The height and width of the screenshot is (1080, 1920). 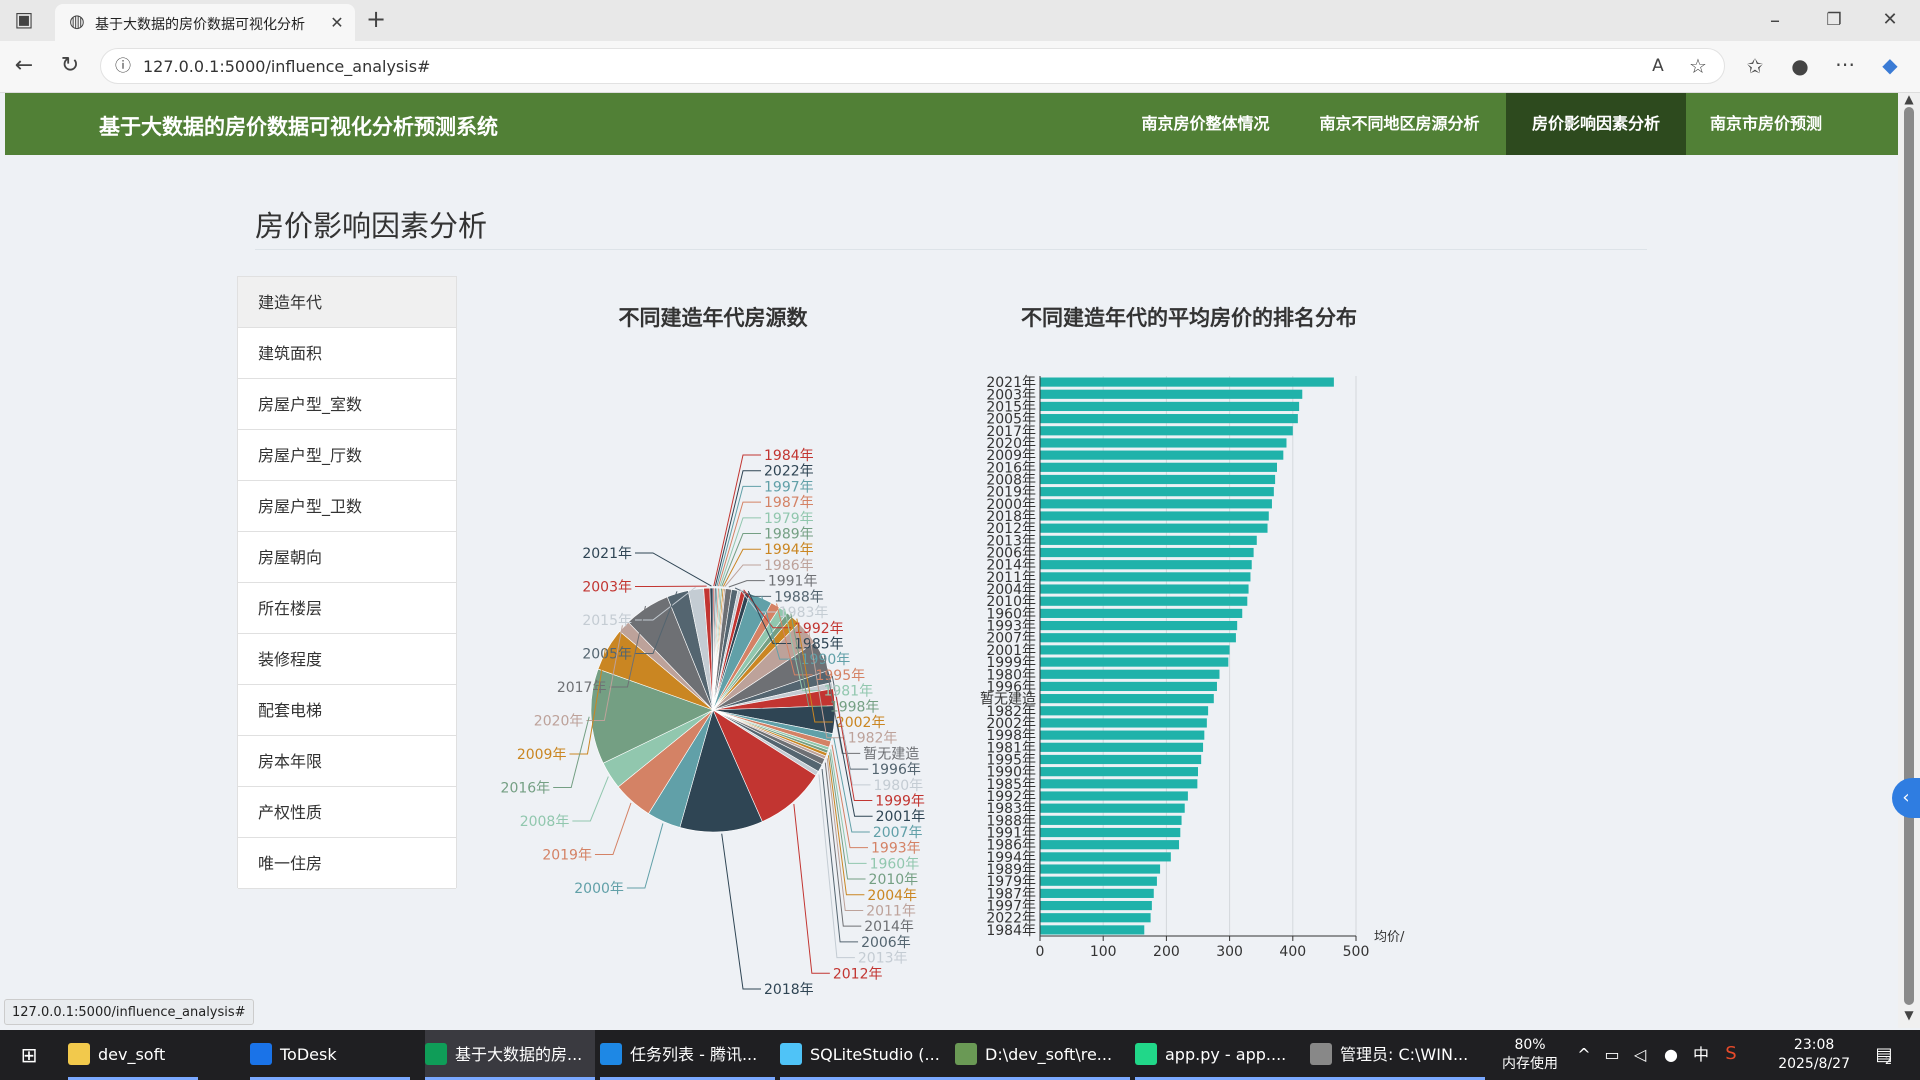 I want to click on new-tab-icon: +, so click(x=376, y=19).